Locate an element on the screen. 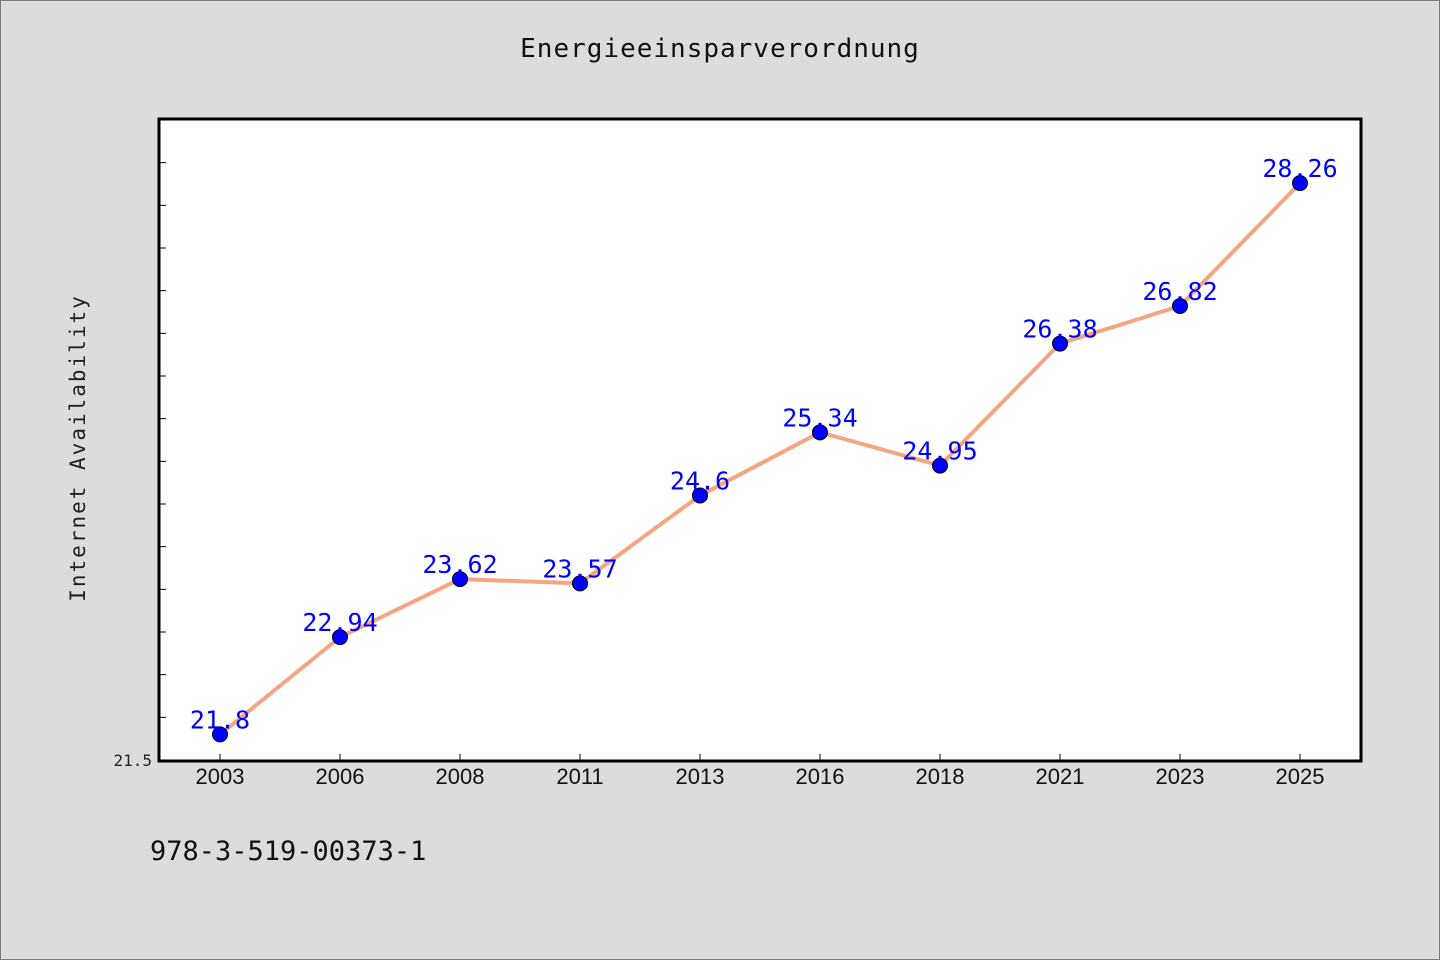  data-label: 21.8 is located at coordinates (220, 719).